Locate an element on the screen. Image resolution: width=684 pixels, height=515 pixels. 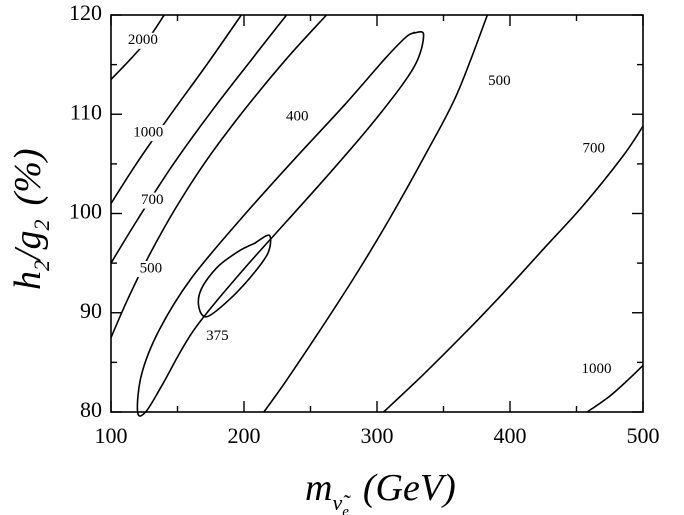
x-tick-label: 200 is located at coordinates (244, 435).